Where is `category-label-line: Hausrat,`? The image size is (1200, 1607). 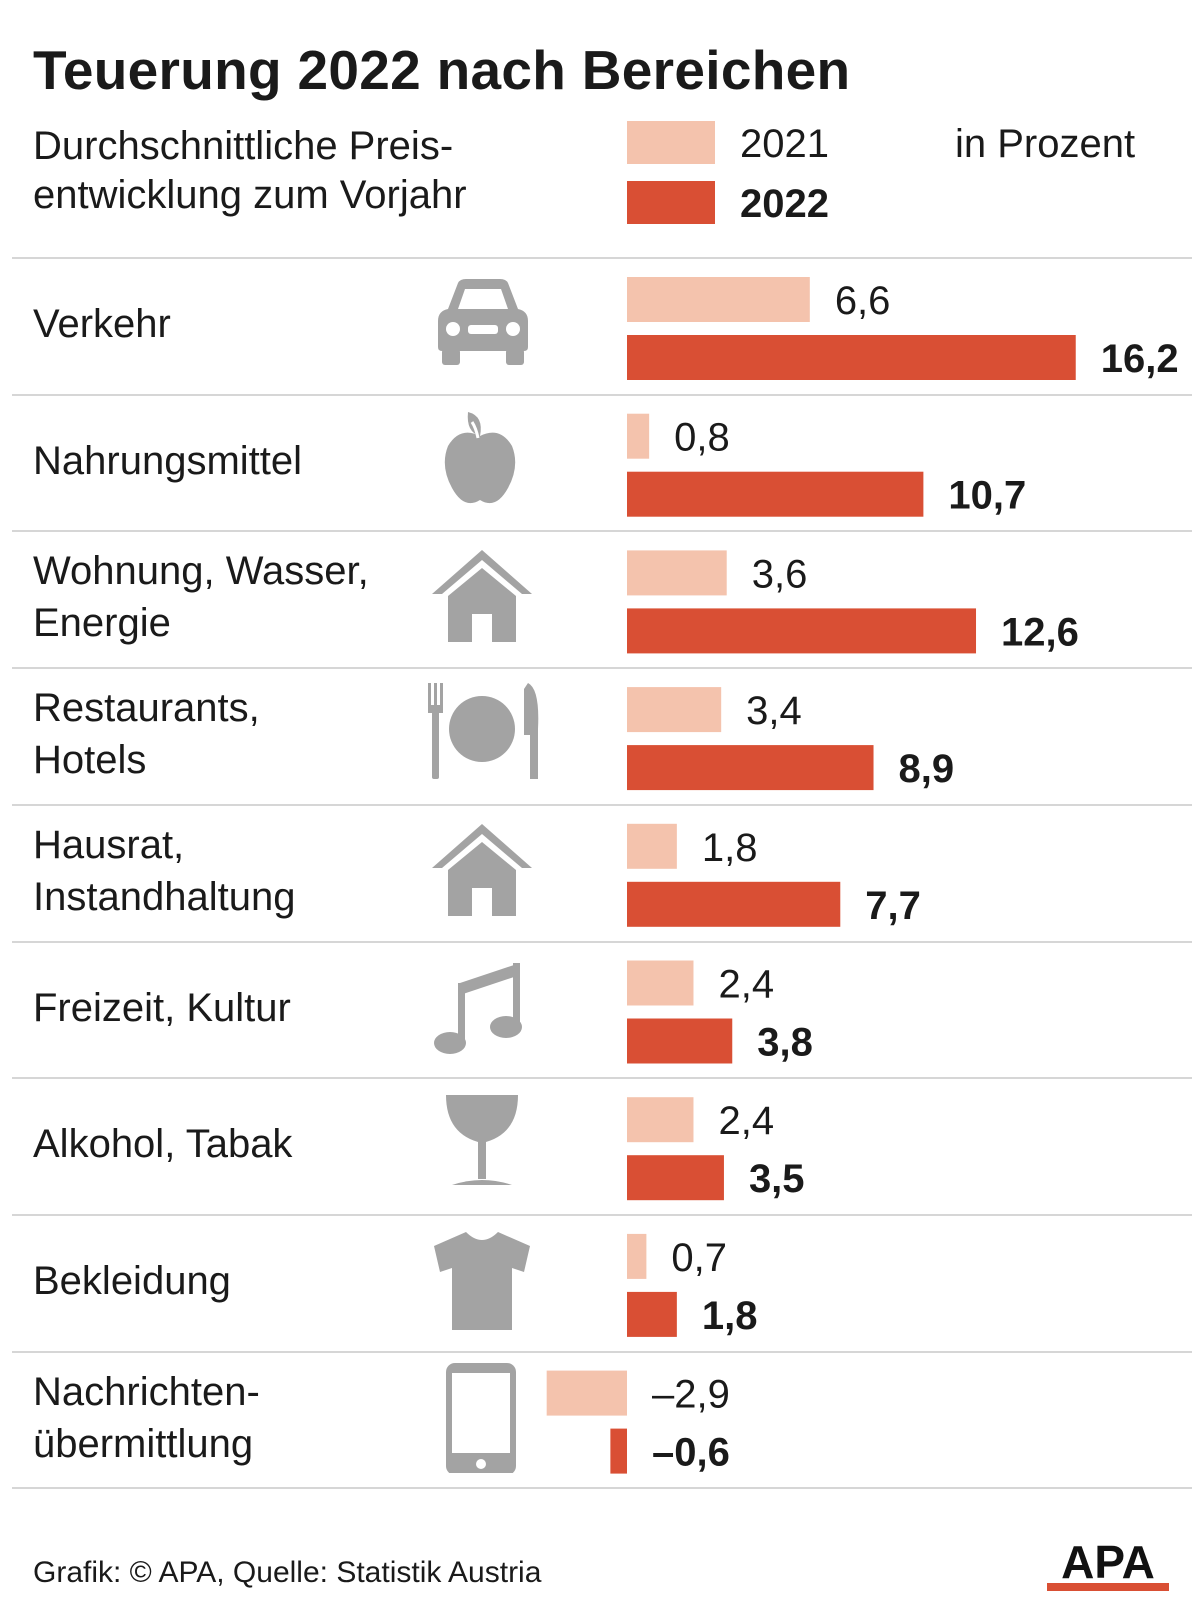 category-label-line: Hausrat, is located at coordinates (109, 844).